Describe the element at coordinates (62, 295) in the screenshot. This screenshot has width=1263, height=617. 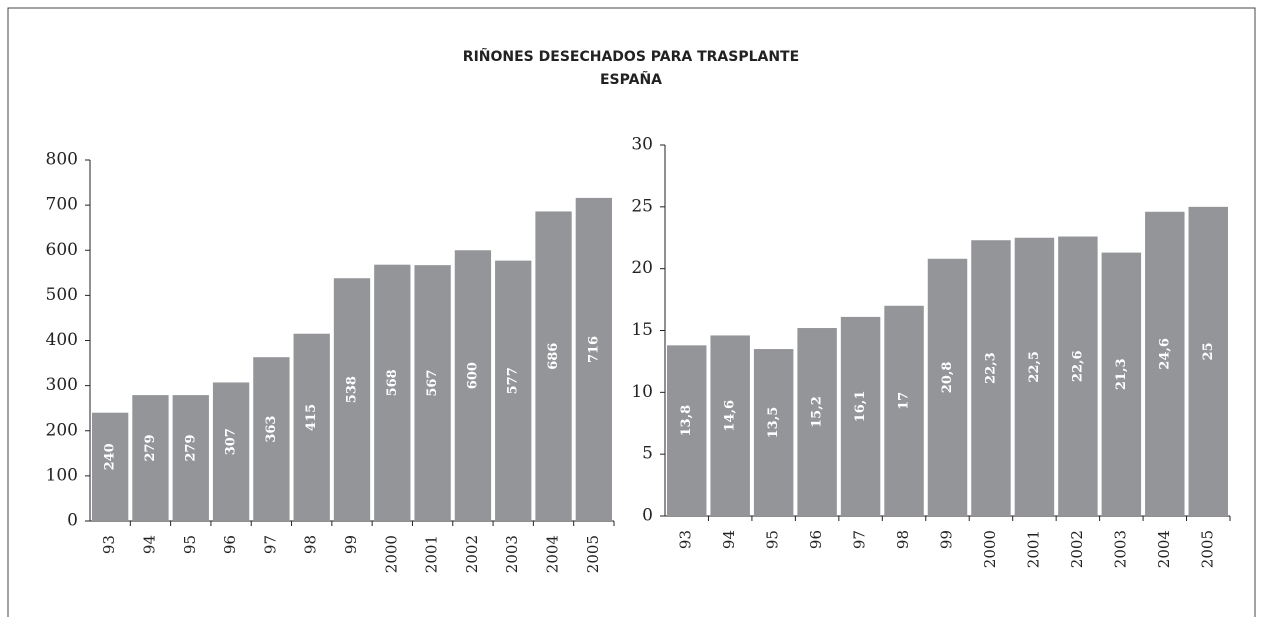
I see `y-tick-label: 500` at that location.